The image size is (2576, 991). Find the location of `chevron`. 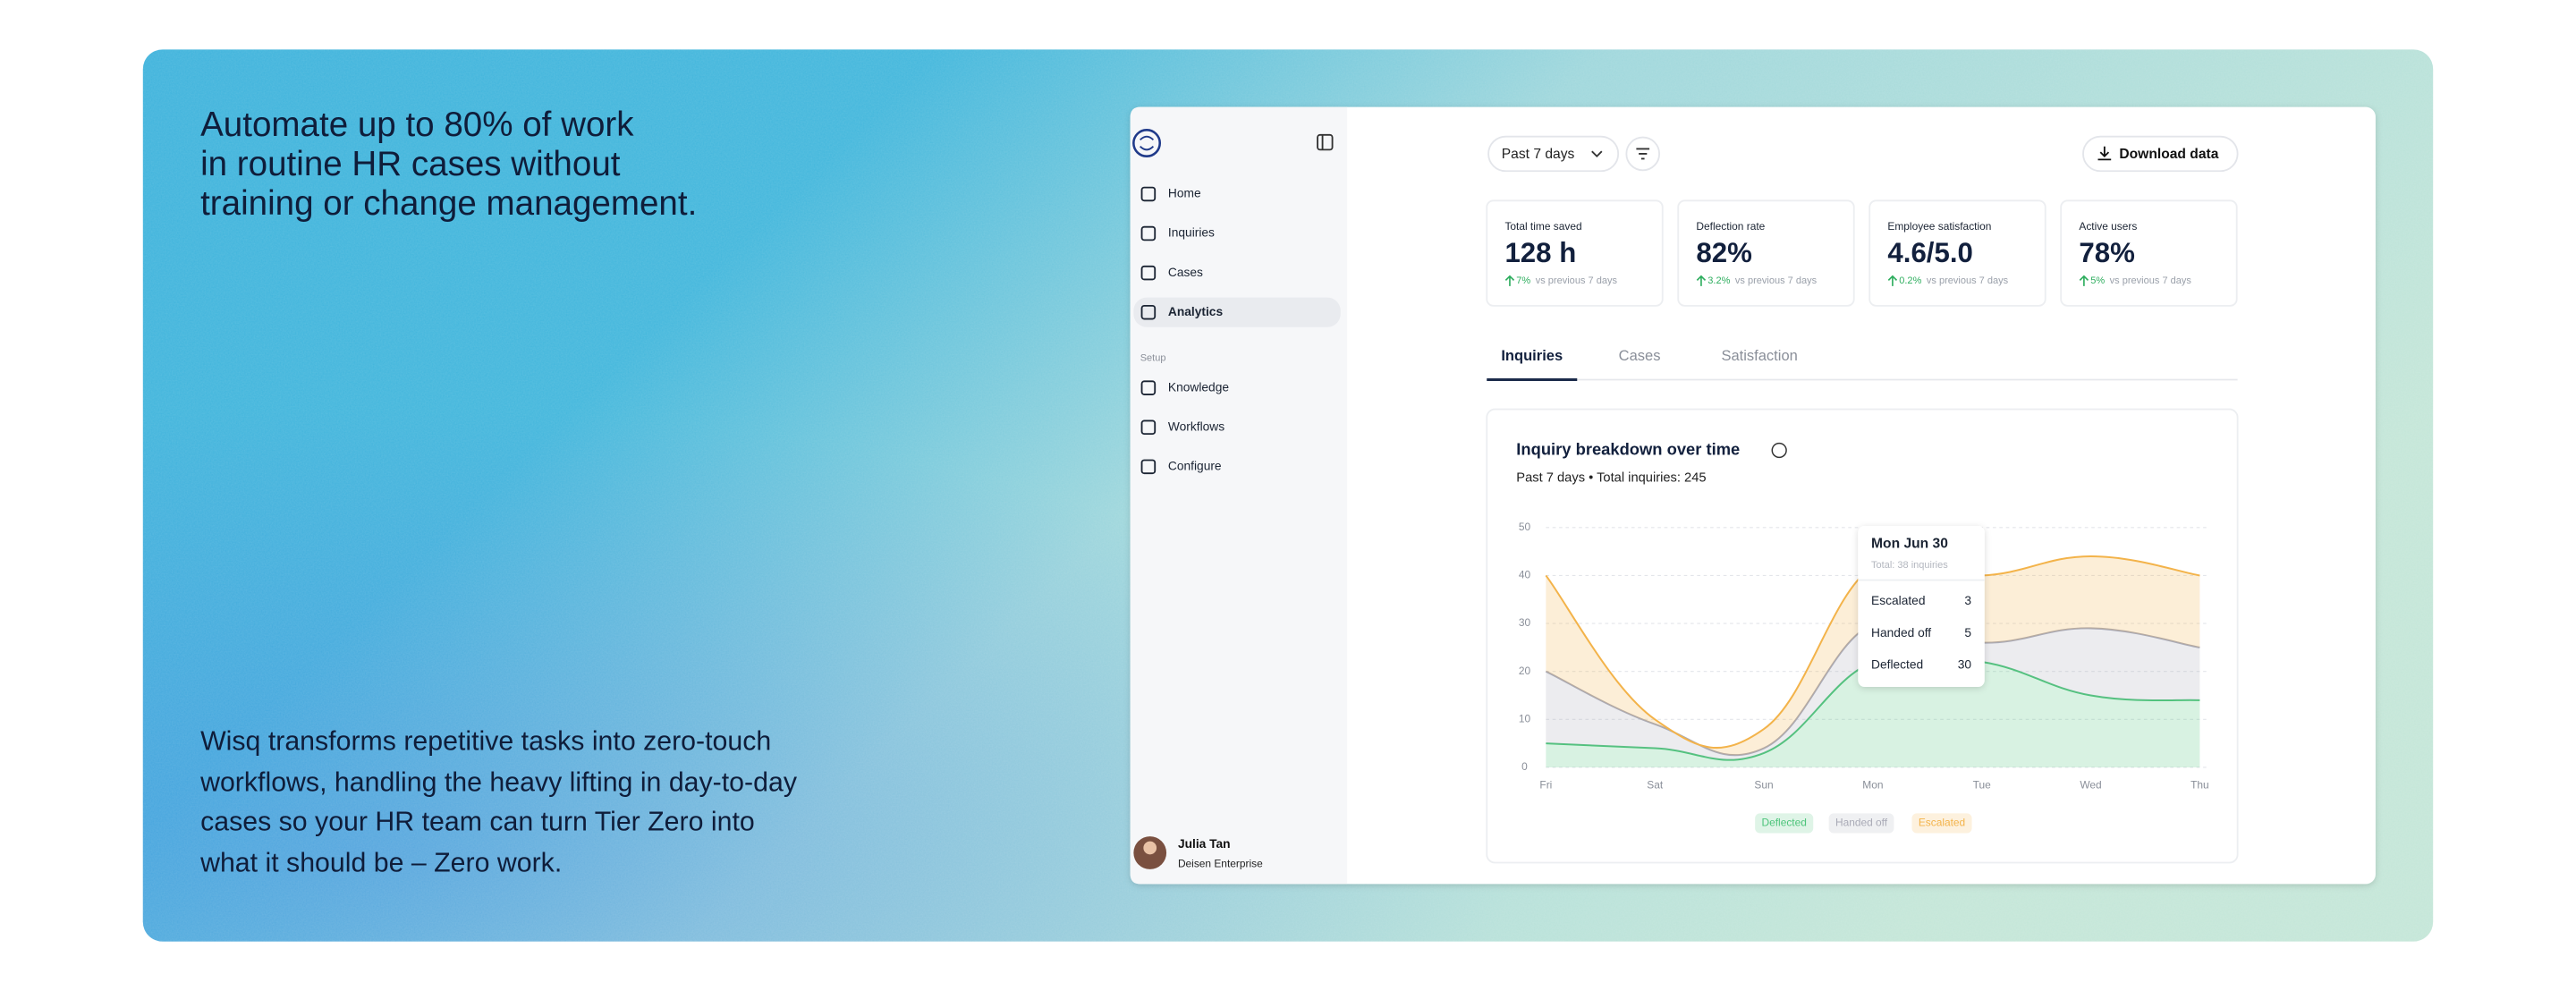

chevron is located at coordinates (1597, 154).